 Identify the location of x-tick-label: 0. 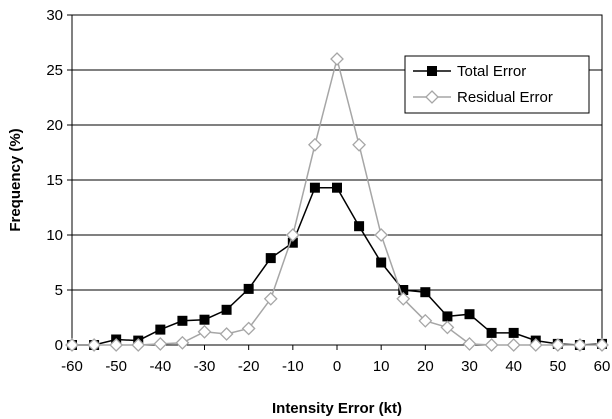
(337, 366).